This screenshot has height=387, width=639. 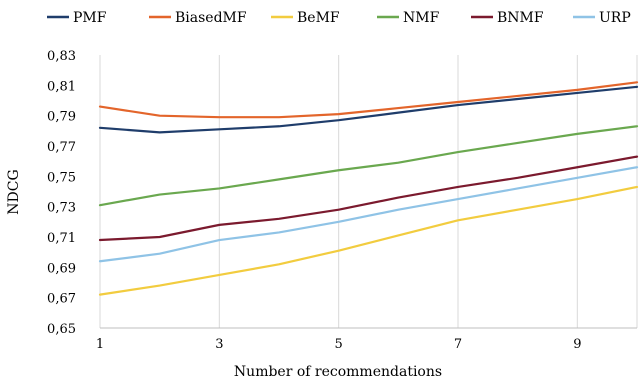 I want to click on y-tick-label: 0,69, so click(x=61, y=268).